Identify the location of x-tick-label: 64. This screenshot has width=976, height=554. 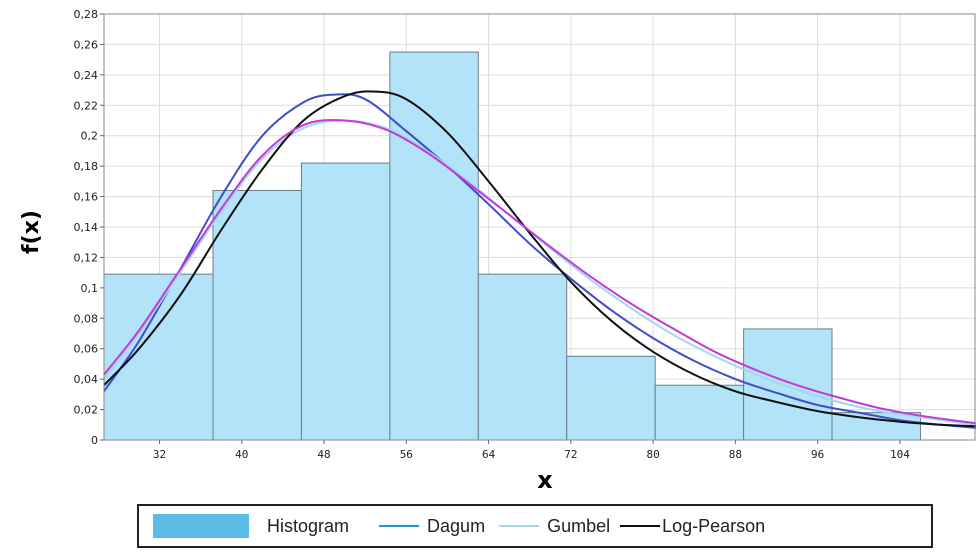
(489, 454).